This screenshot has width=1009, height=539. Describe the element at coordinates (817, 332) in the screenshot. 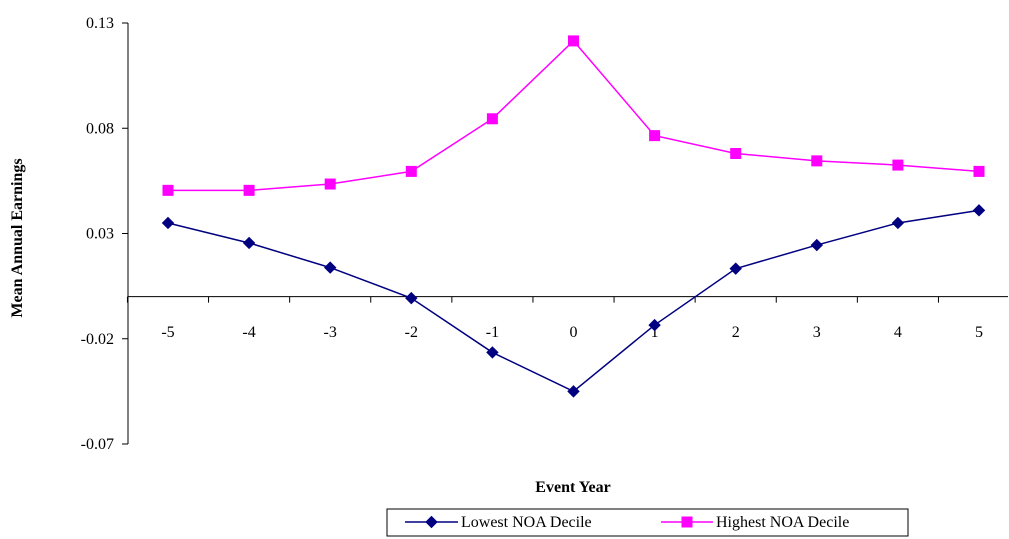

I see `x-tick-label: 3` at that location.